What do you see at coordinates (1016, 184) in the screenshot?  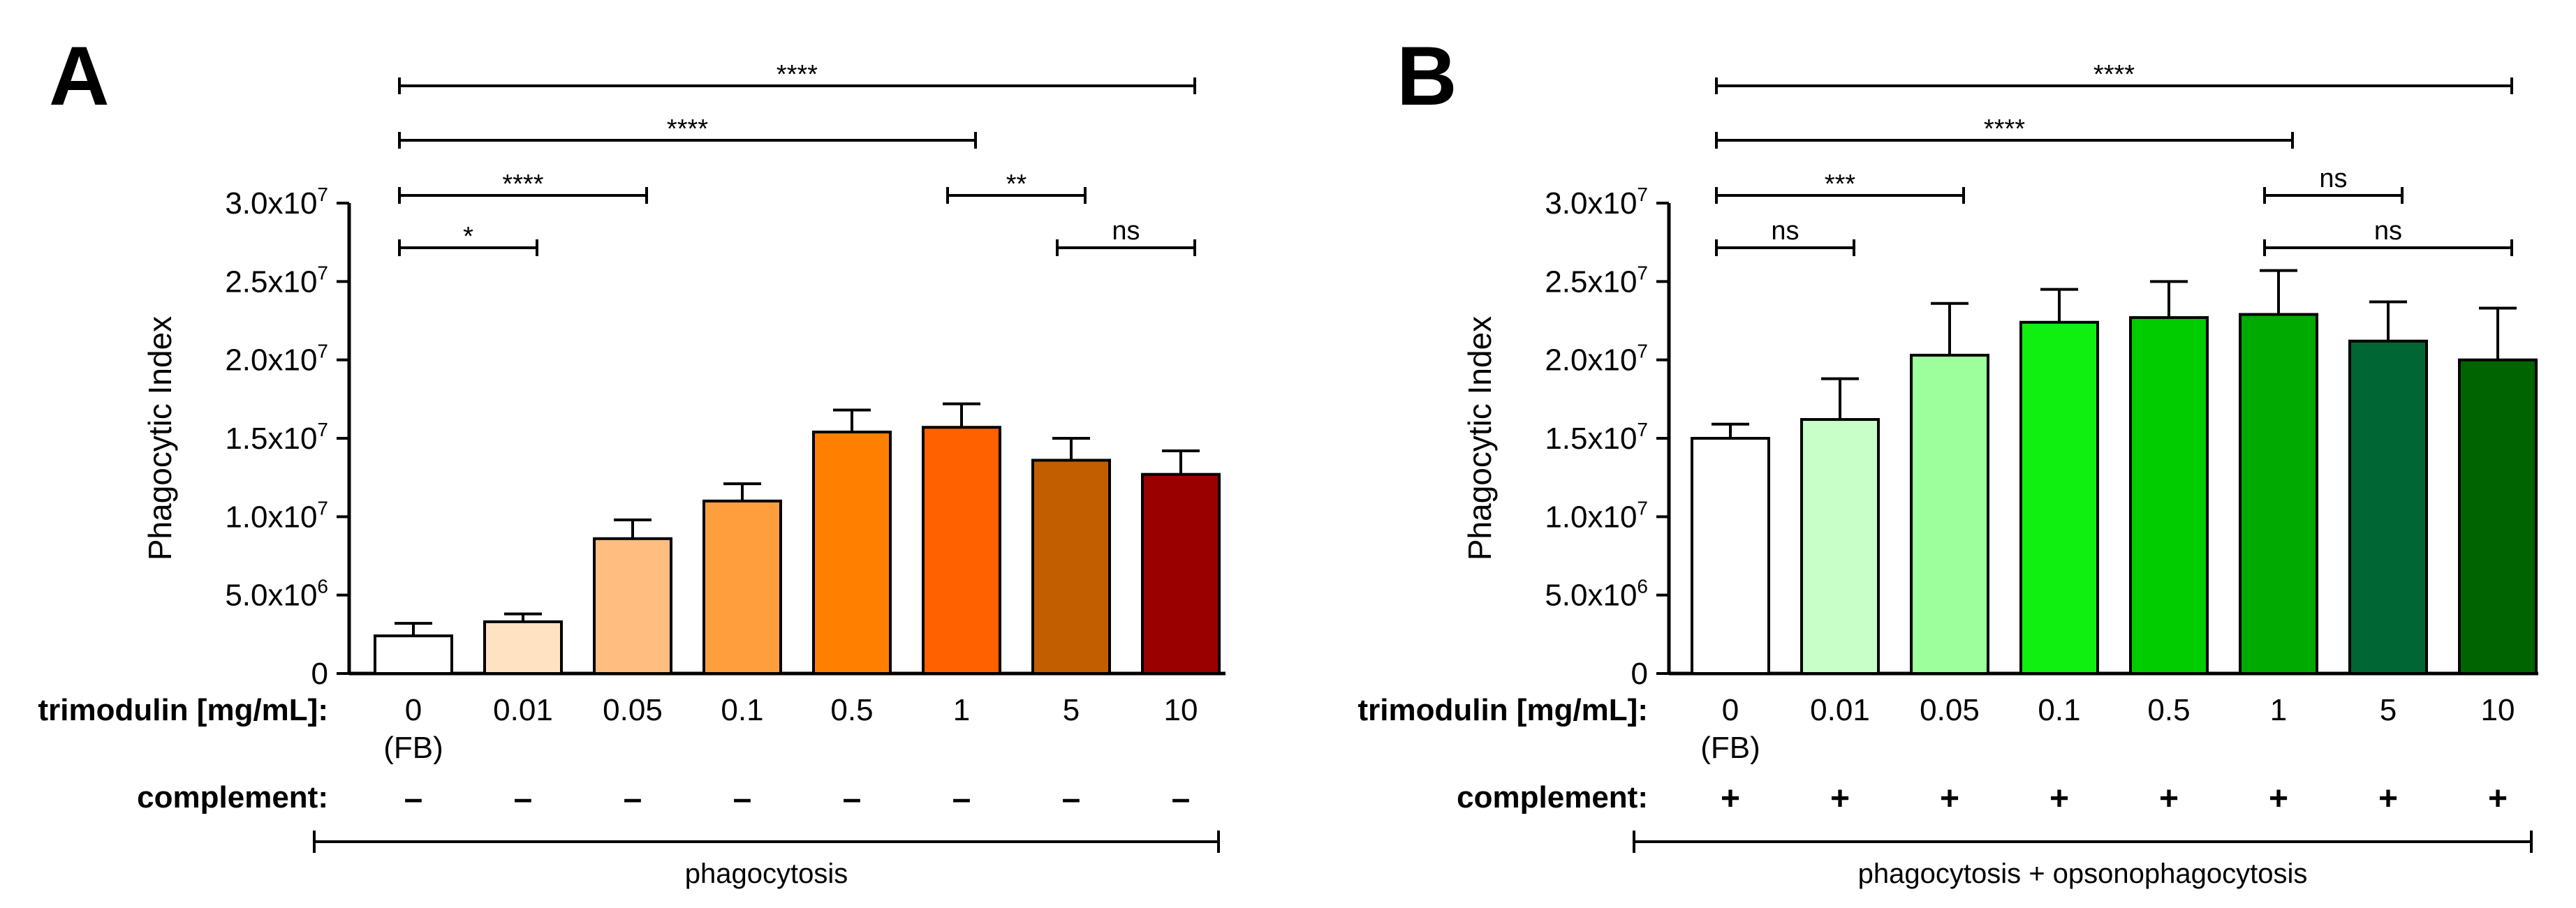 I see `significance-label: **` at bounding box center [1016, 184].